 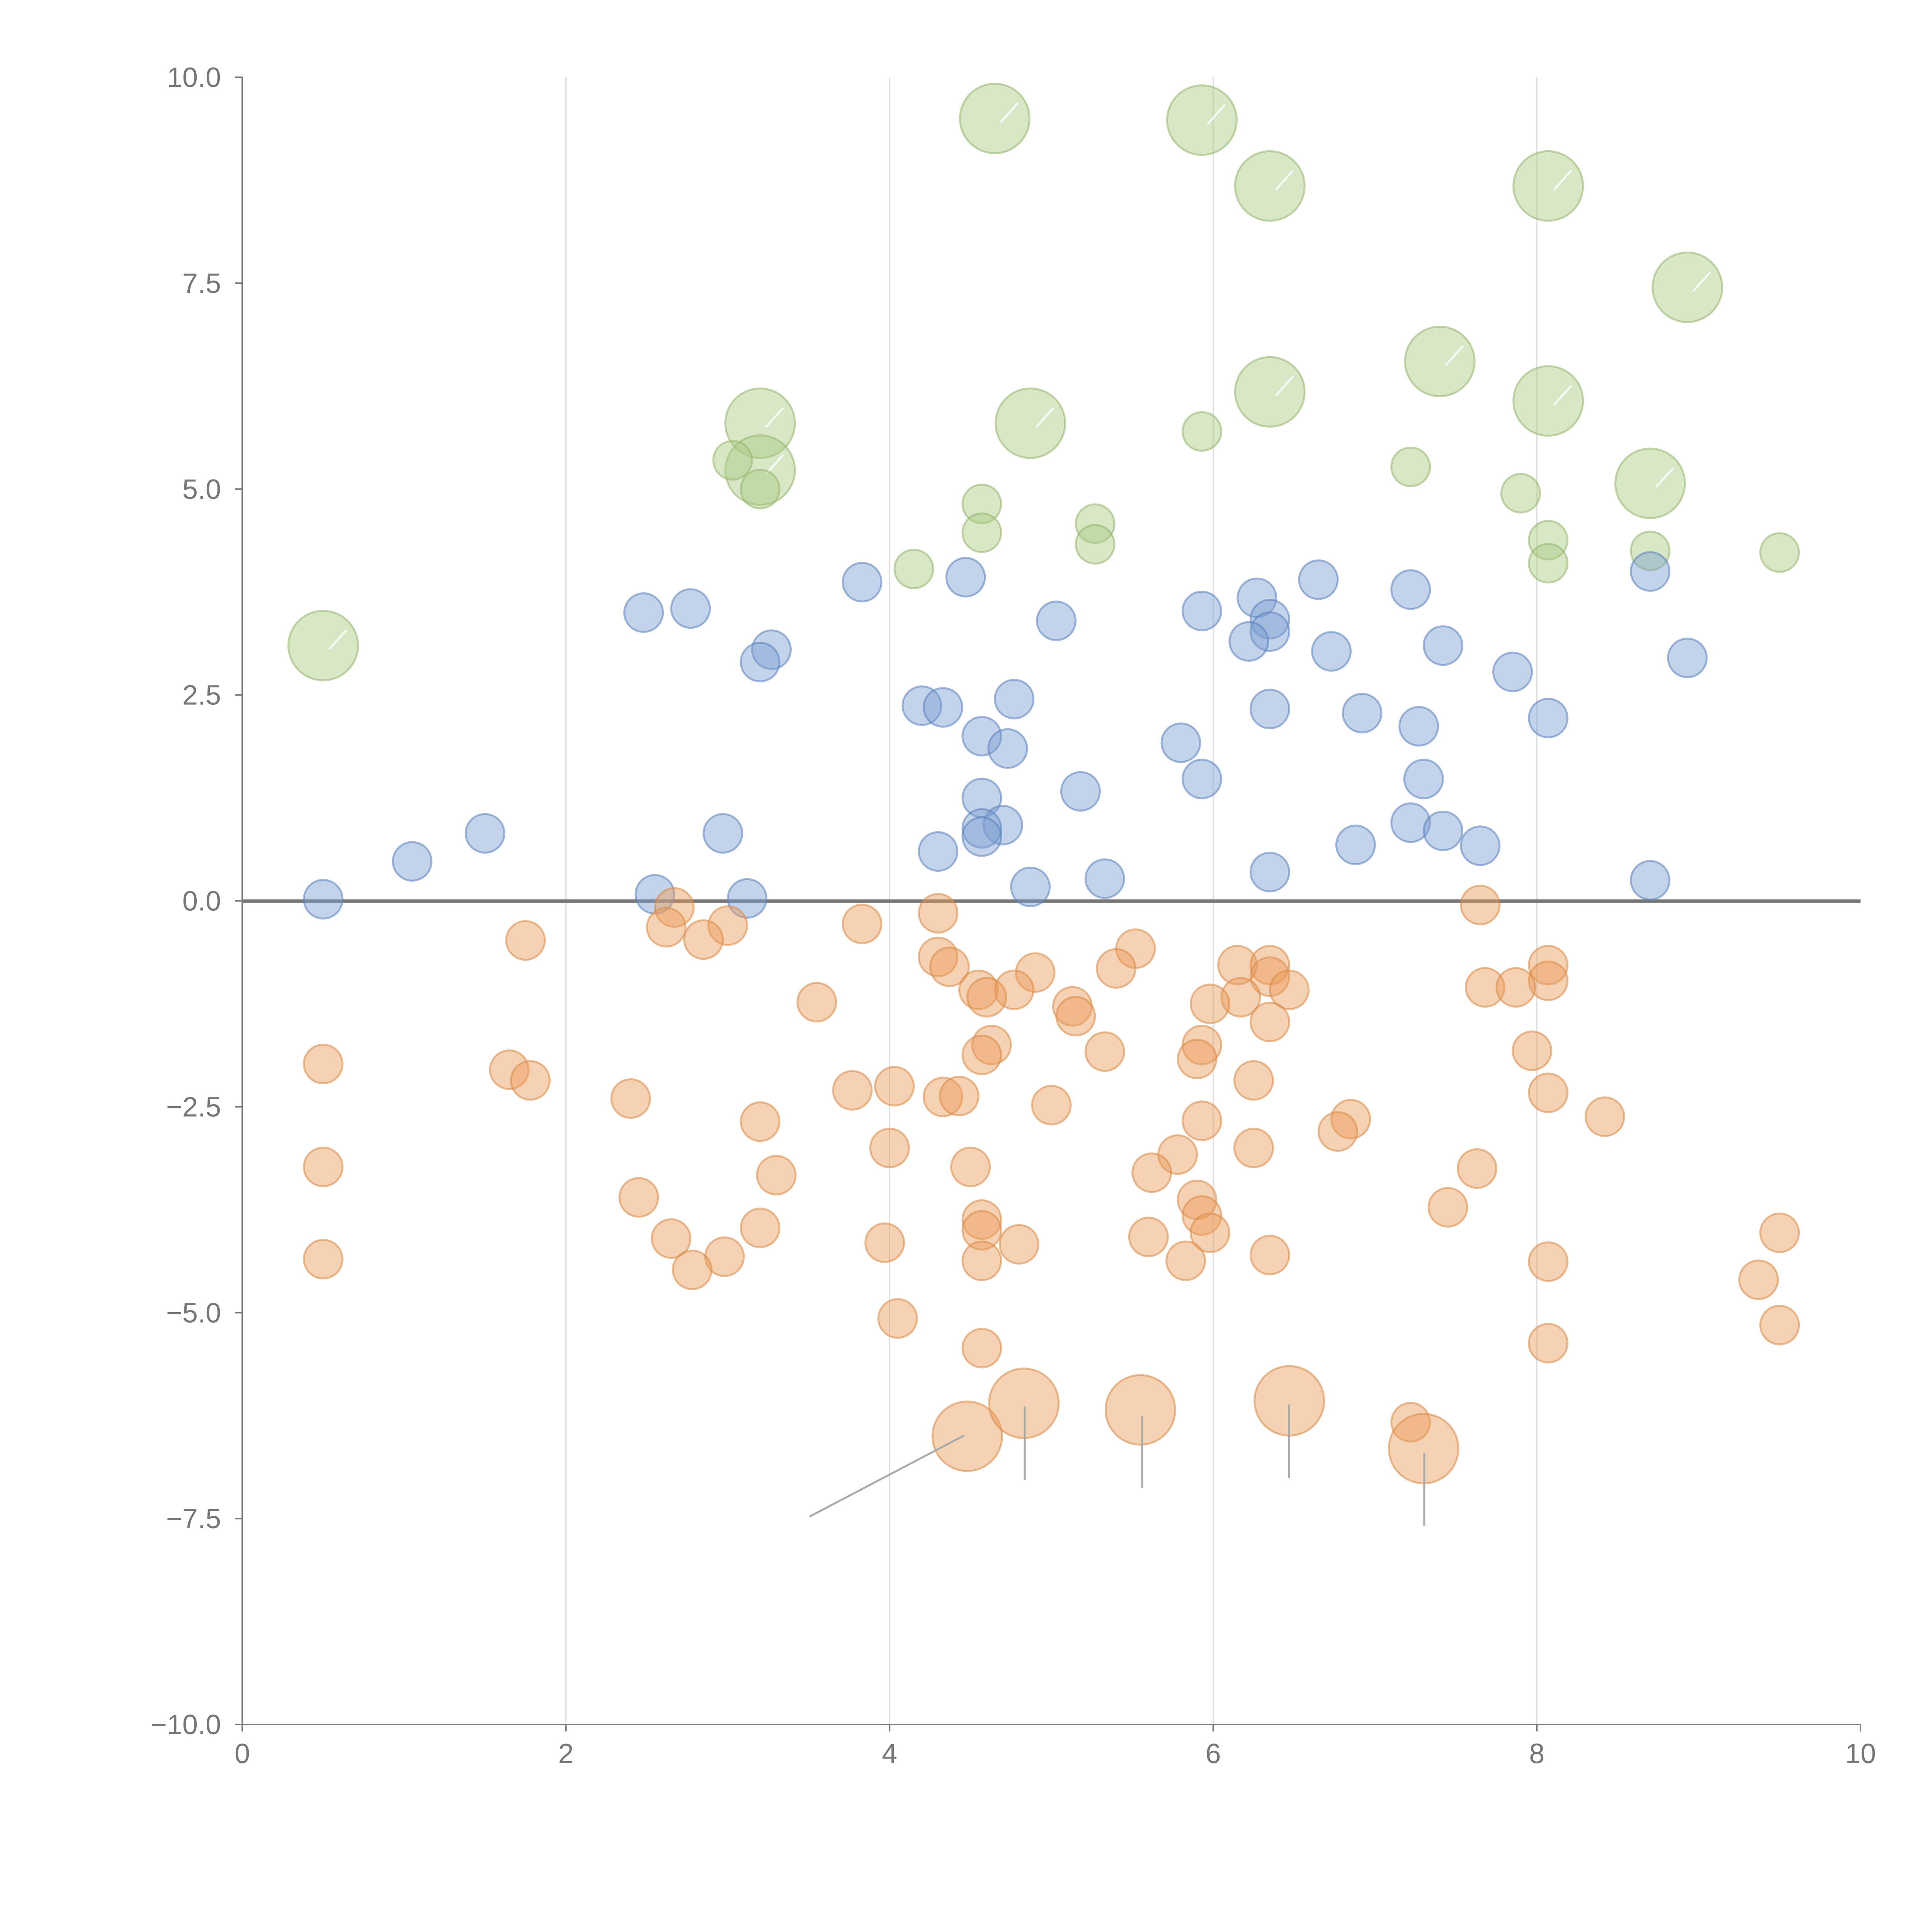 What do you see at coordinates (202, 489) in the screenshot?
I see `y-tick-label: 5.0` at bounding box center [202, 489].